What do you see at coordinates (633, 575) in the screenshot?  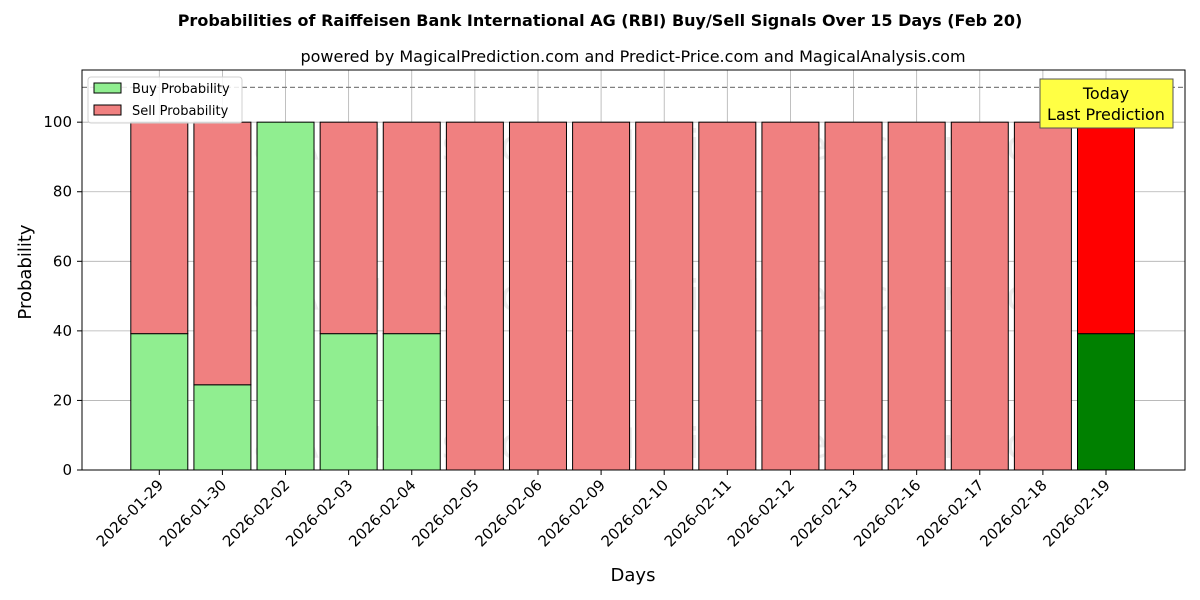 I see `x-axis-label: Days` at bounding box center [633, 575].